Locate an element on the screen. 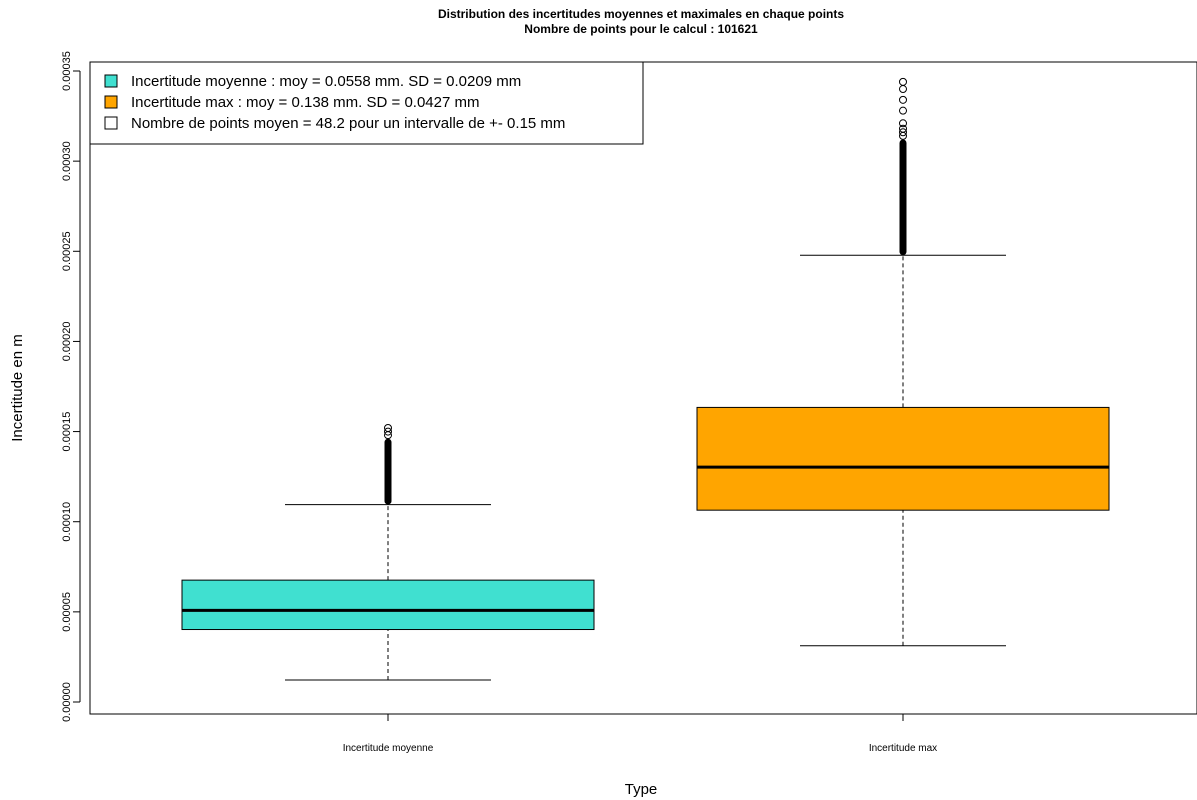 This screenshot has width=1197, height=800. y-tick-label: 0.00025 is located at coordinates (67, 251).